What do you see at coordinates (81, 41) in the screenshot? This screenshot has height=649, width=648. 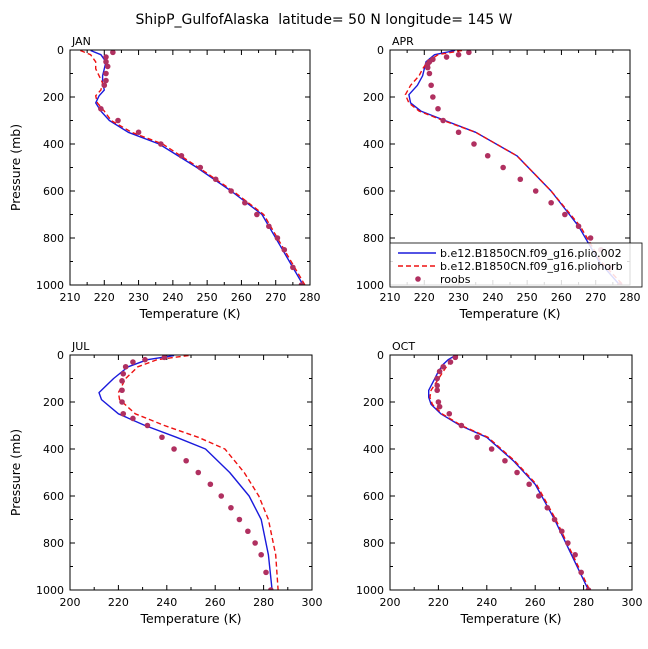 I see `panel-label: JAN` at bounding box center [81, 41].